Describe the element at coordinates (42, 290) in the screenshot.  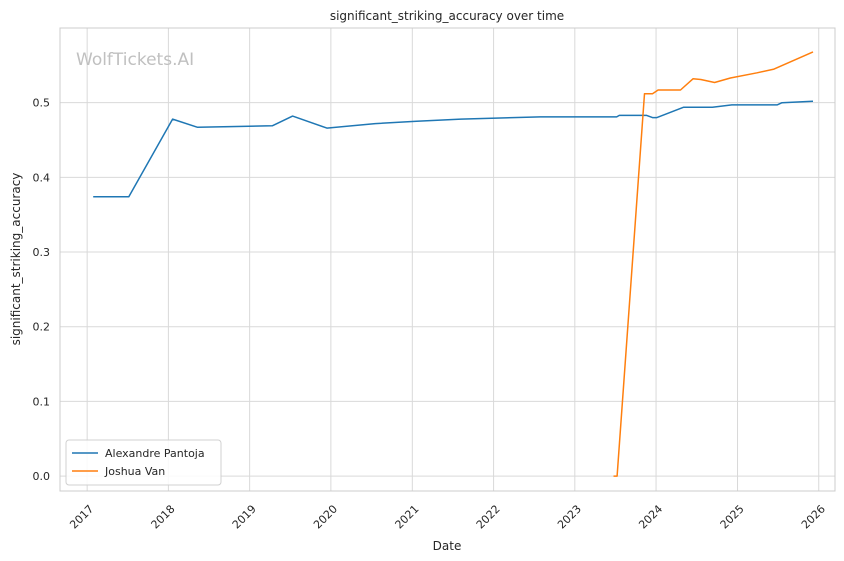
I see `y-axis-ticks: 0.0 0.1 0.2 0.3 0.4 0.5` at that location.